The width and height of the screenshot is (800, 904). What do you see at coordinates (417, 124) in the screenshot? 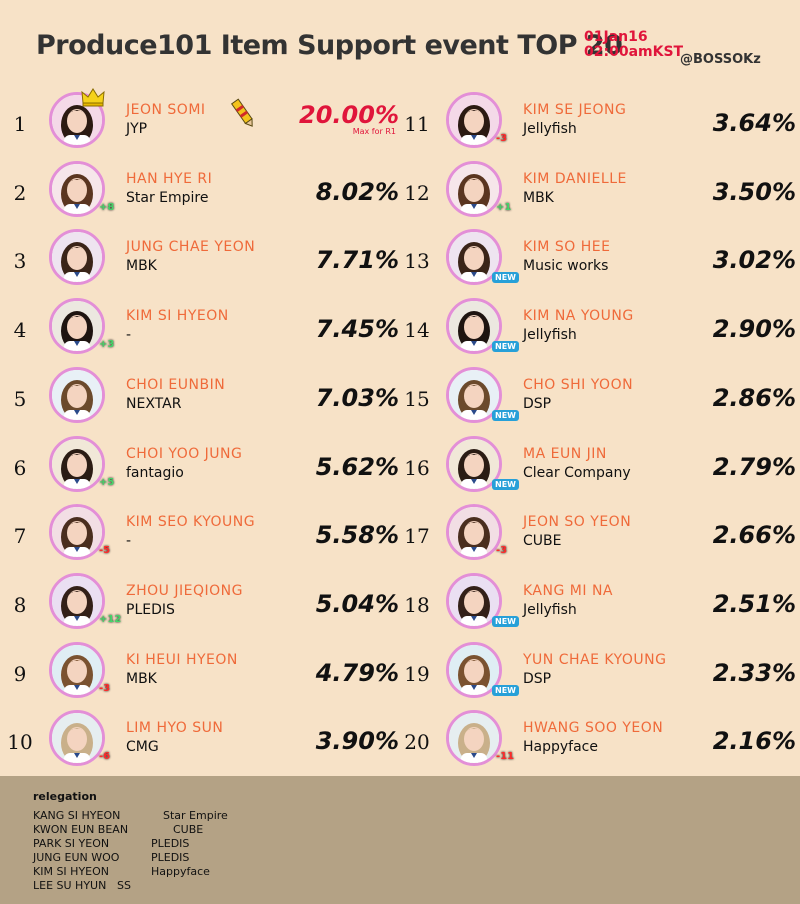
I see `rank-number: 11` at bounding box center [417, 124].